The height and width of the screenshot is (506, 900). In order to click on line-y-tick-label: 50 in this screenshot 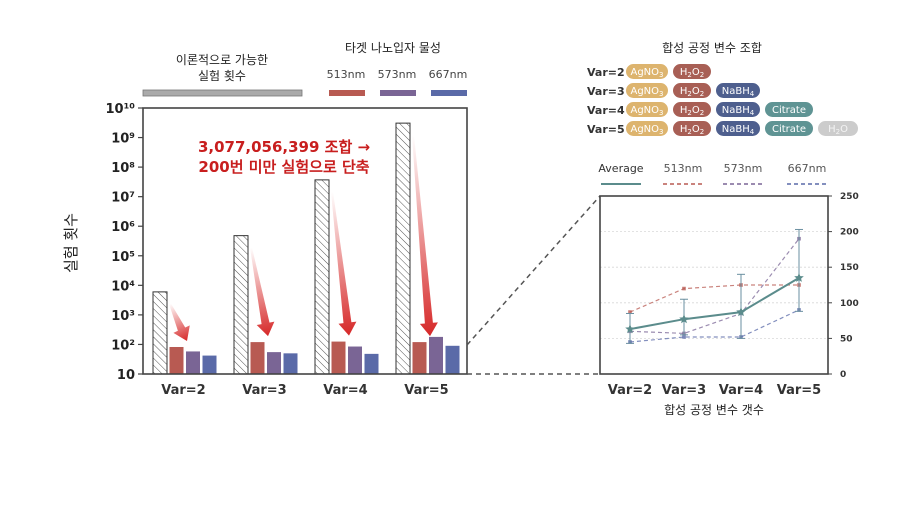, I will do `click(846, 339)`.